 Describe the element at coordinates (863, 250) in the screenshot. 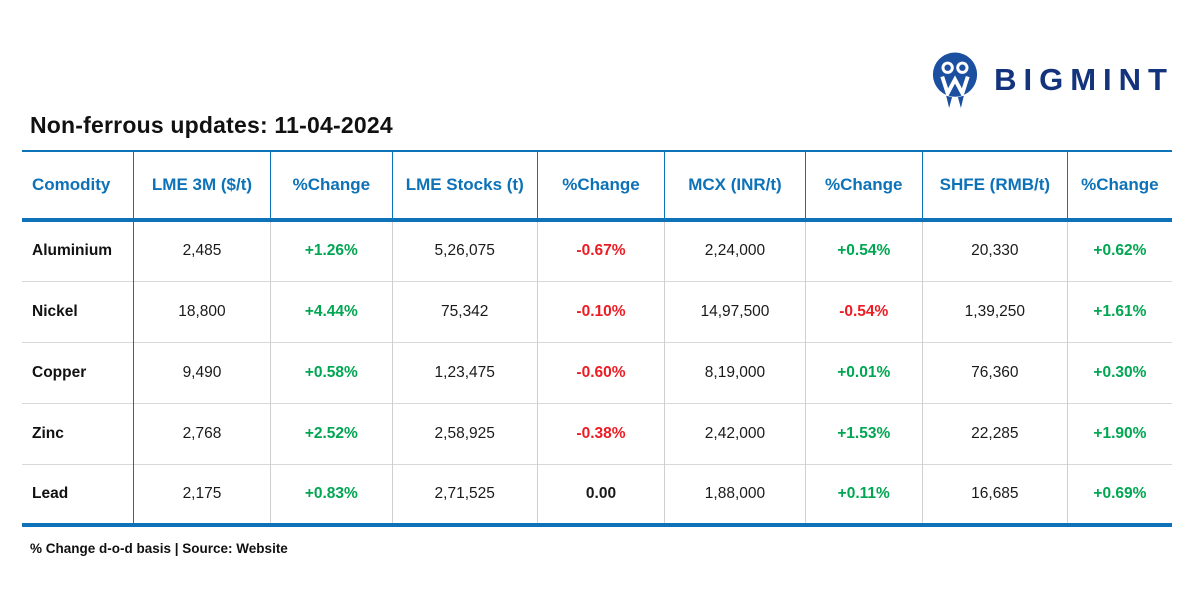

I see `change-cell: +0.54%` at that location.